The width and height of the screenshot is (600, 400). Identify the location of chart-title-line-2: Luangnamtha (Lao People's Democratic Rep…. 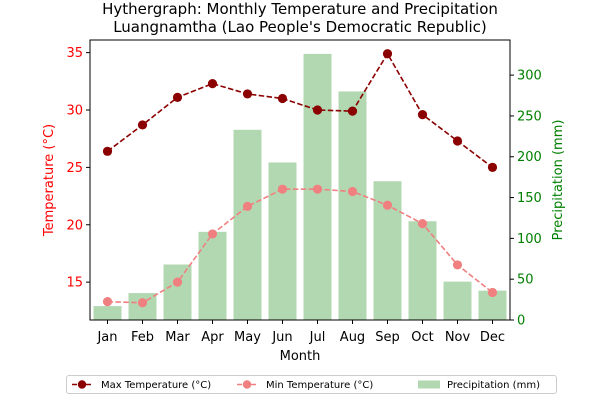
(300, 27).